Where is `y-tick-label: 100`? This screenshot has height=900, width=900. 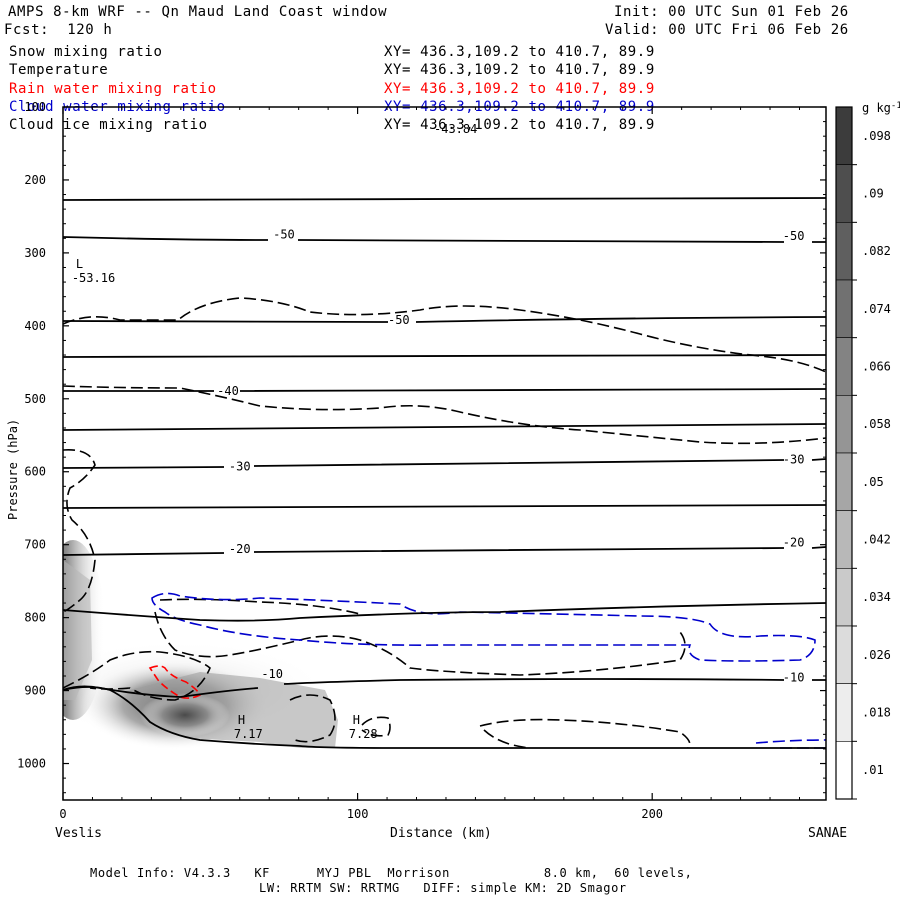 y-tick-label: 100 is located at coordinates (35, 107).